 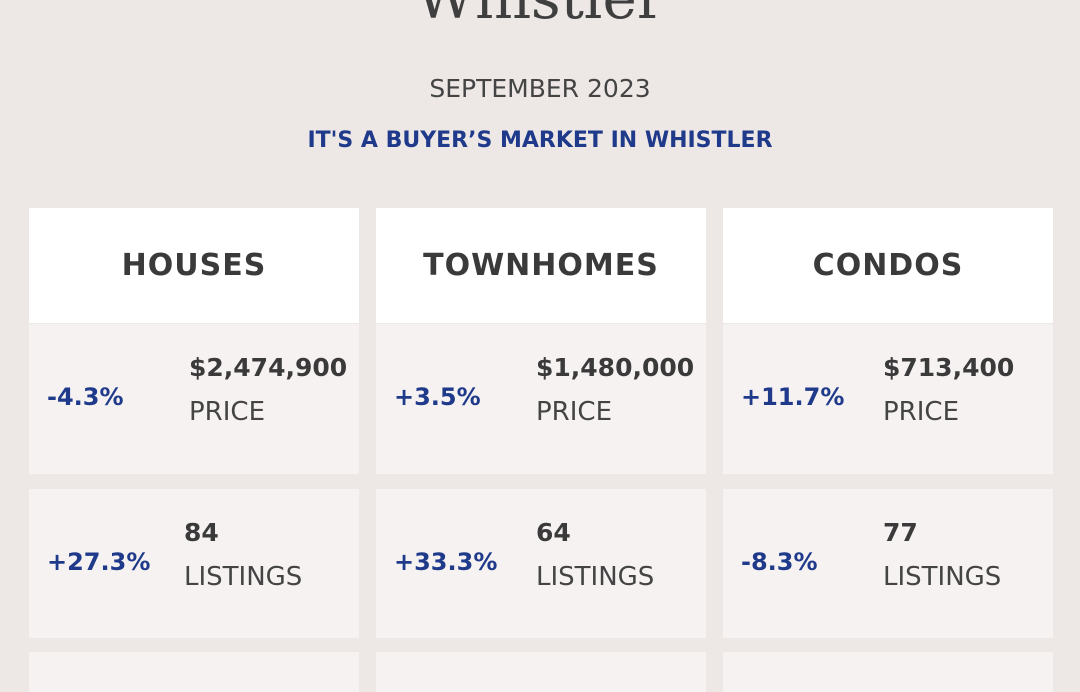 I want to click on stat-value: 77, so click(x=900, y=532).